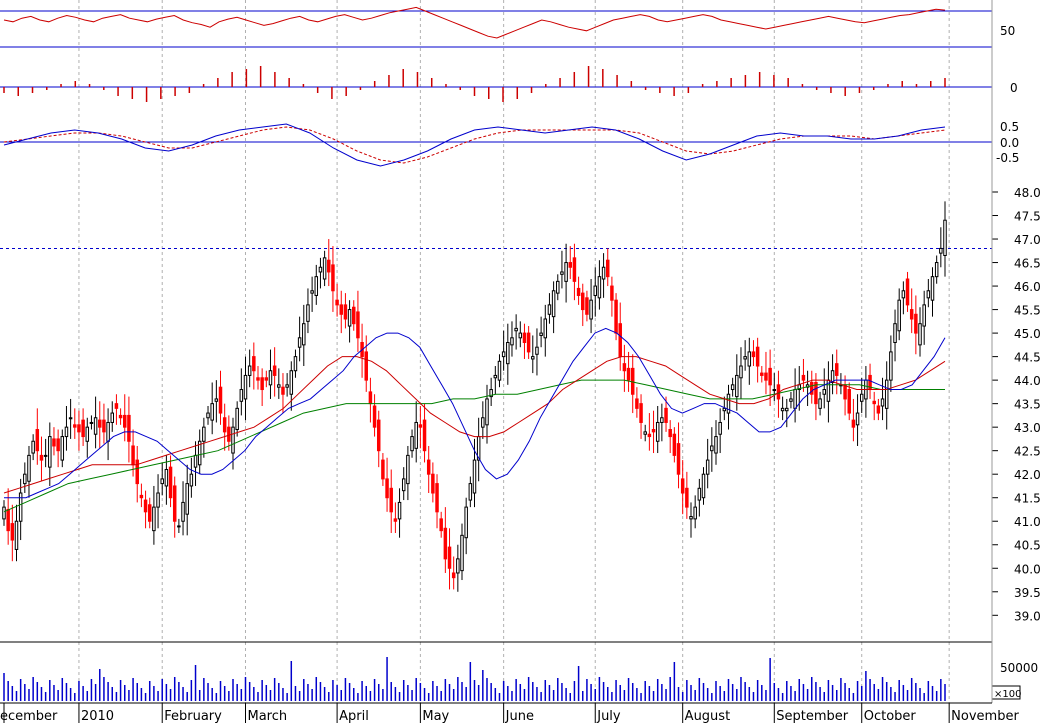 Image resolution: width=1048 pixels, height=723 pixels. Describe the element at coordinates (1027, 358) in the screenshot. I see `price-tick-label: 44.5` at that location.